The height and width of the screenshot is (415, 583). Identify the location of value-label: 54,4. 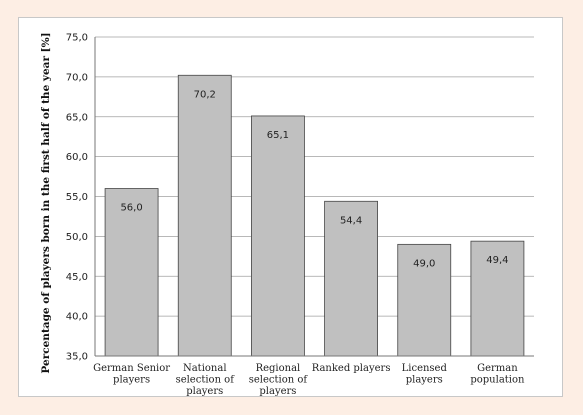
(351, 220).